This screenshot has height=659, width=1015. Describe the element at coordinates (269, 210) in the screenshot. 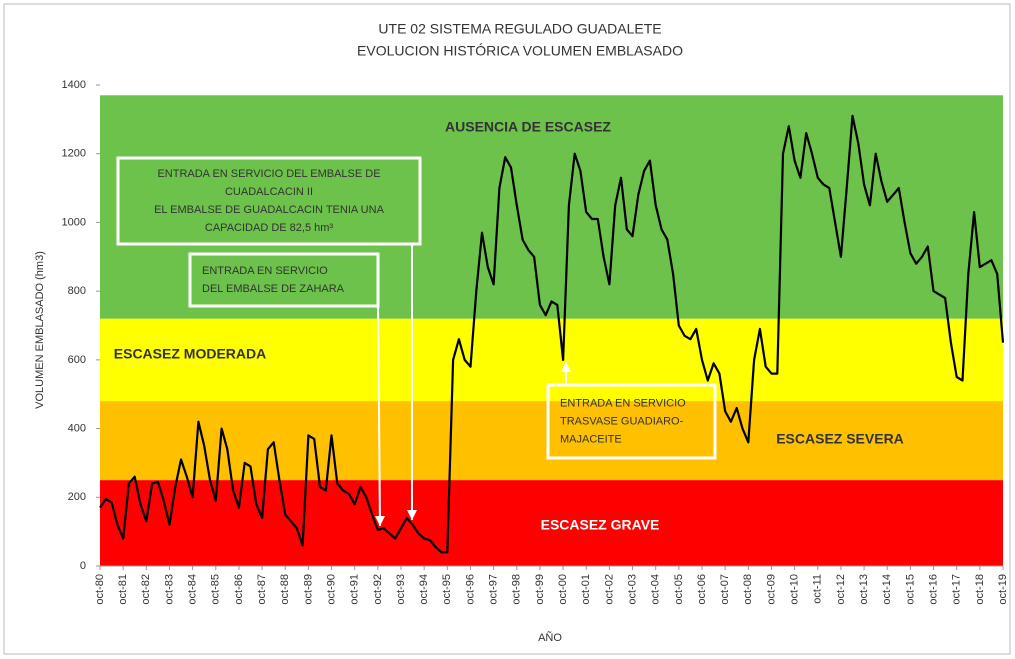

I see `annotation-text: EL EMBALSE DE GUADALCACIN TENIA UNA` at that location.